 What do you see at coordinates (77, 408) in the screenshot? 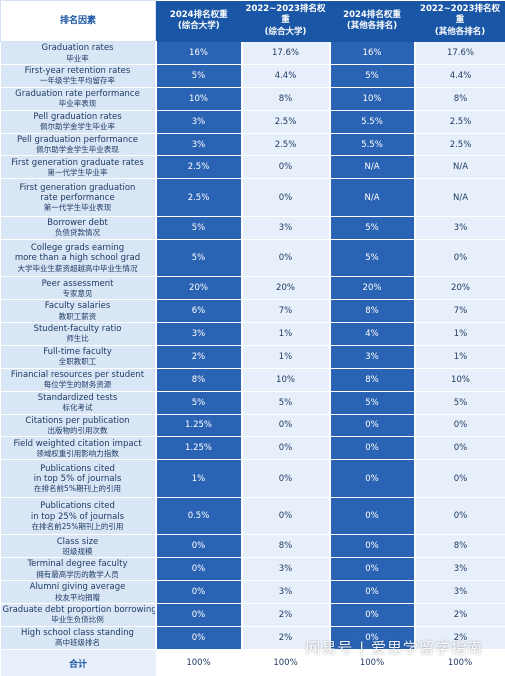
I see `factor-chinese: 标化考试` at bounding box center [77, 408].